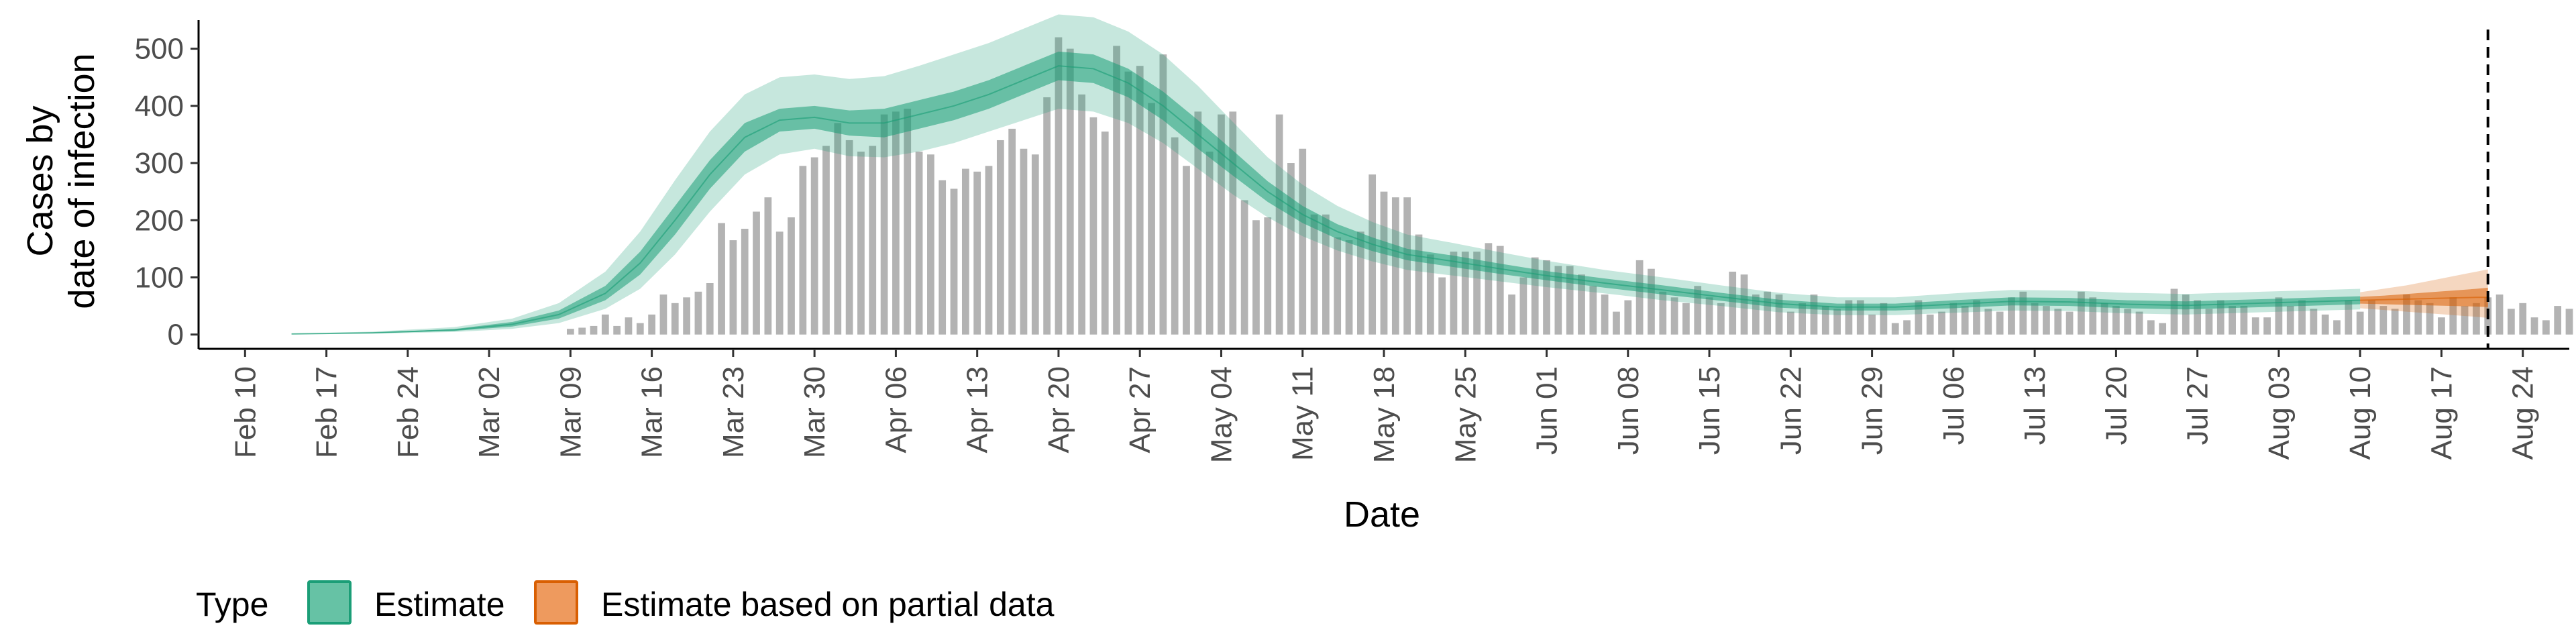 The height and width of the screenshot is (644, 2576). I want to click on y-tick-label: 200, so click(159, 220).